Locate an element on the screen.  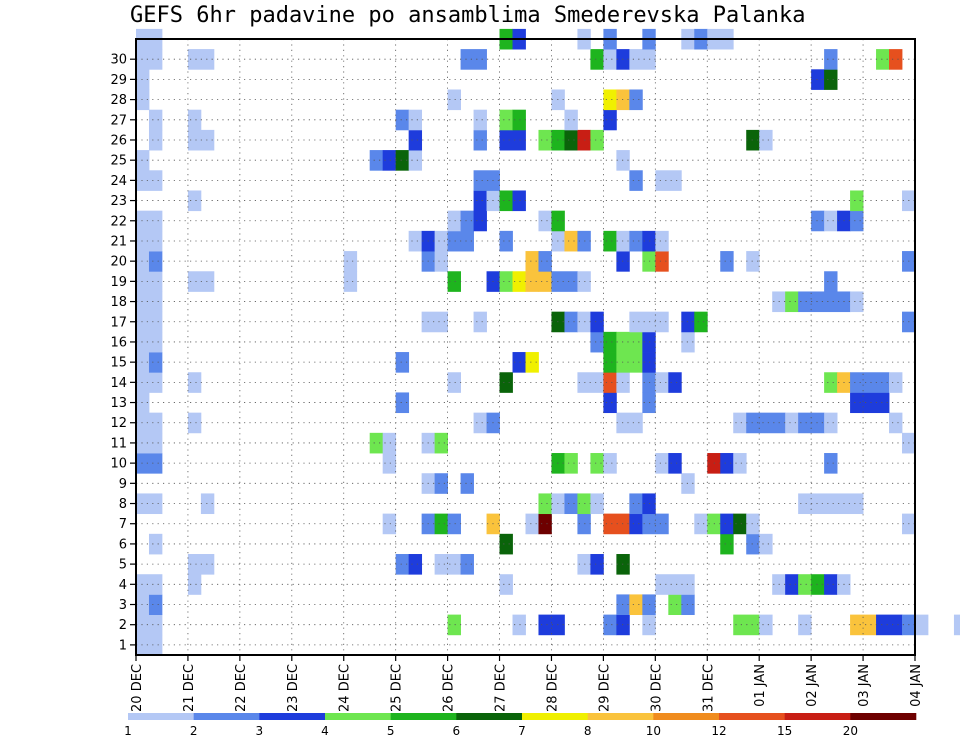
y-tick-label: 12 is located at coordinates (118, 423).